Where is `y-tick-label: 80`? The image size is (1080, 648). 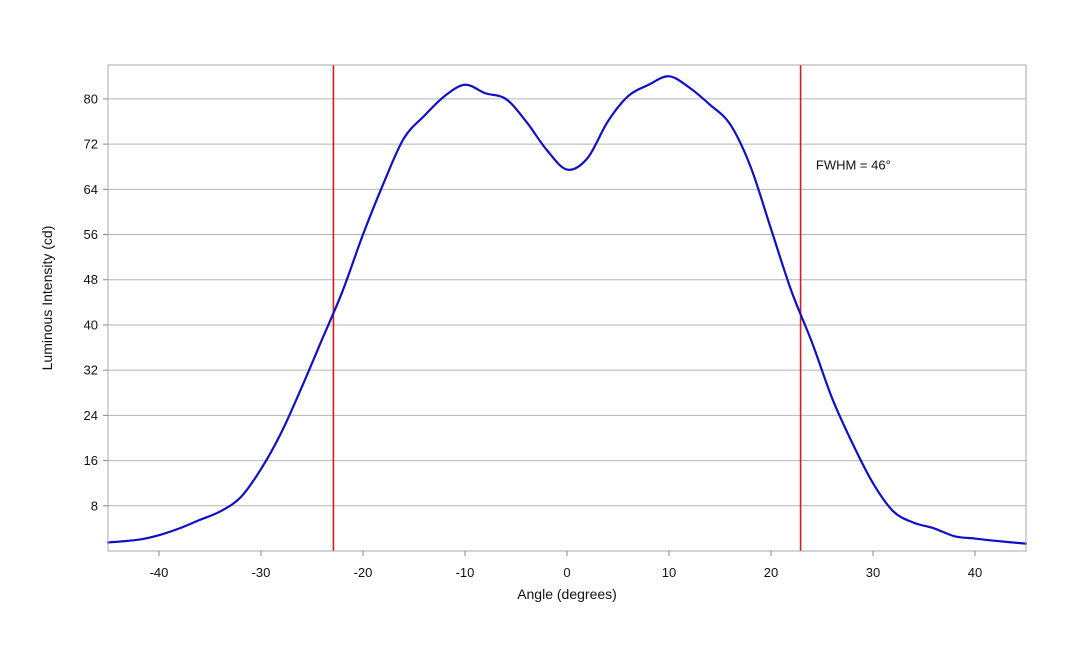 y-tick-label: 80 is located at coordinates (91, 98).